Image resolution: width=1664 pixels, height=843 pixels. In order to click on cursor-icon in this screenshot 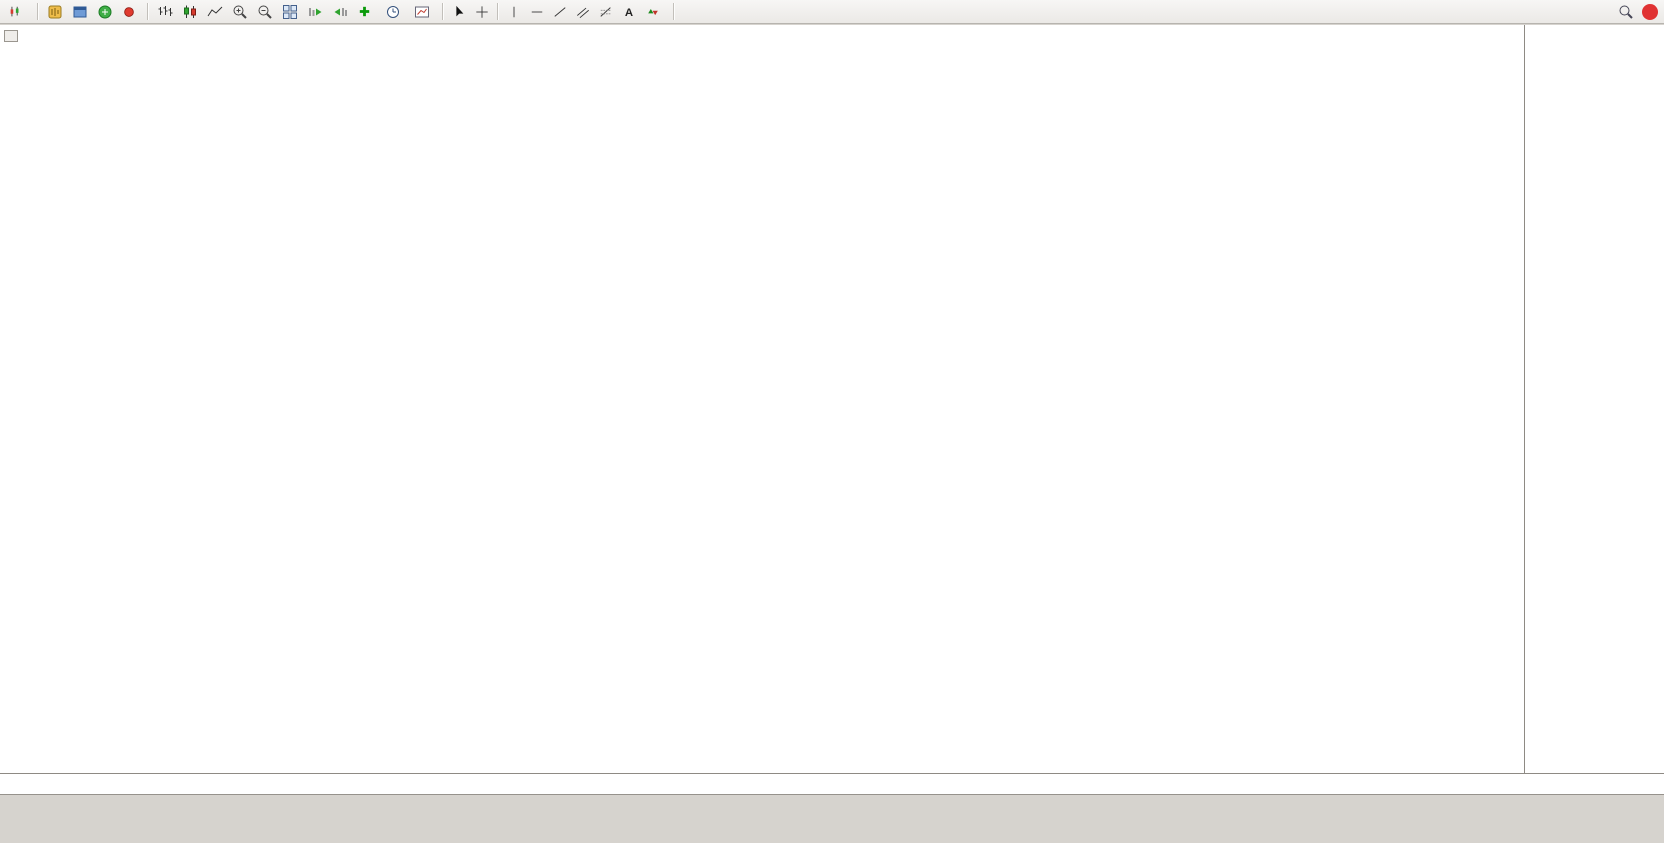, I will do `click(460, 10)`.